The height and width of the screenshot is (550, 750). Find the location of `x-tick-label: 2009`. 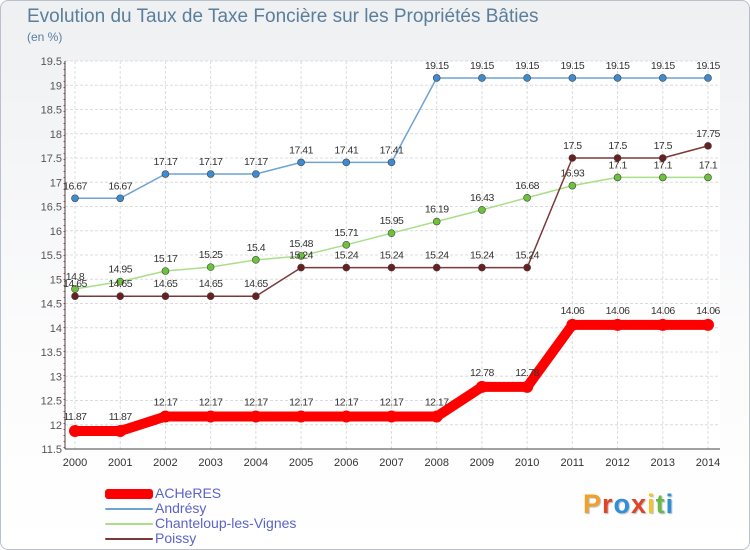

x-tick-label: 2009 is located at coordinates (482, 463).